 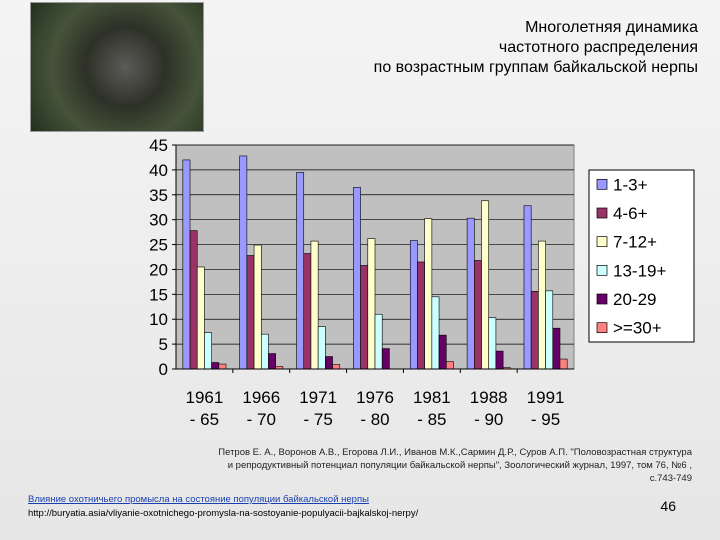 What do you see at coordinates (488, 419) in the screenshot?
I see `x-tick-label-5-b: - 90` at bounding box center [488, 419].